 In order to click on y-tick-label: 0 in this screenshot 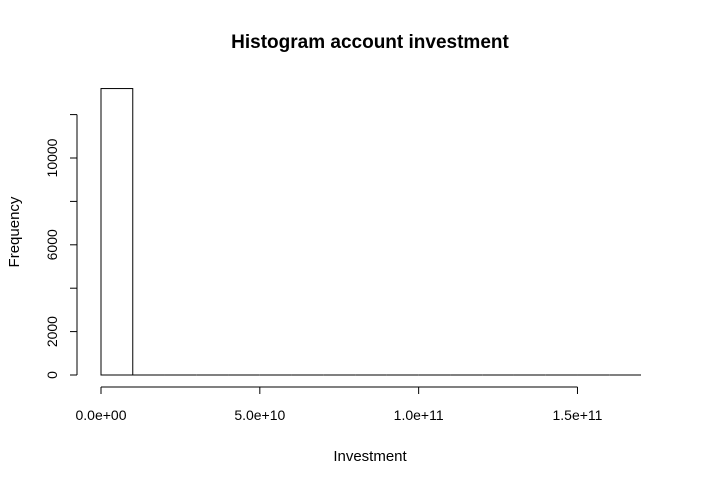, I will do `click(52, 375)`.